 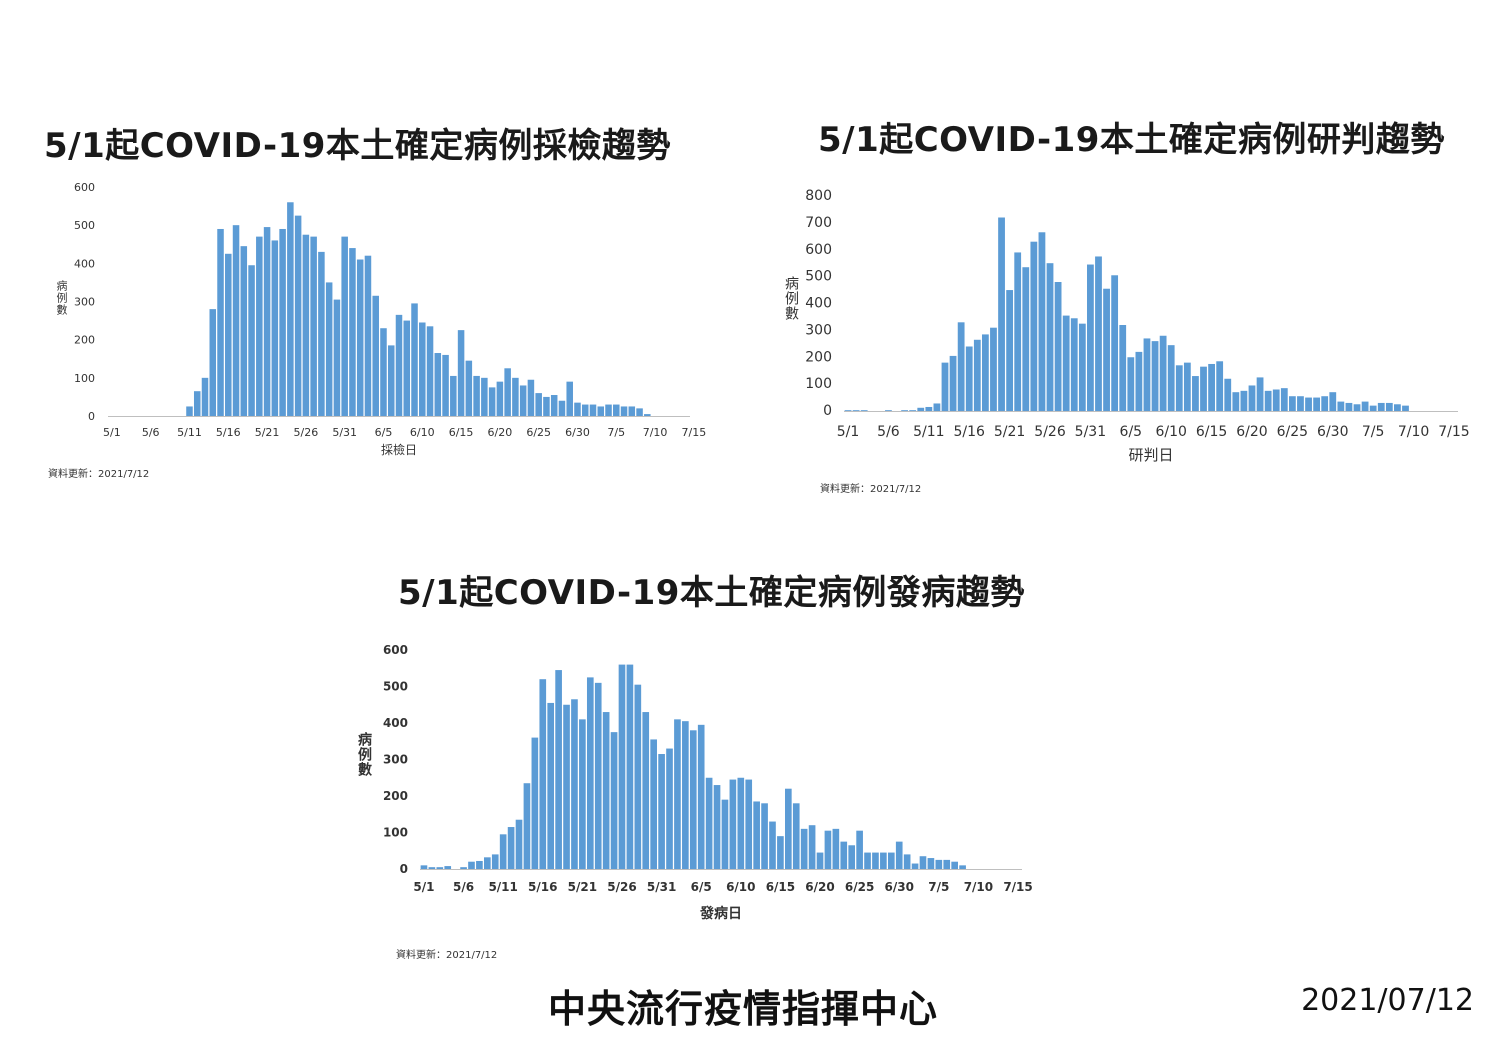 I want to click on y-tick-label: 100, so click(x=84, y=378).